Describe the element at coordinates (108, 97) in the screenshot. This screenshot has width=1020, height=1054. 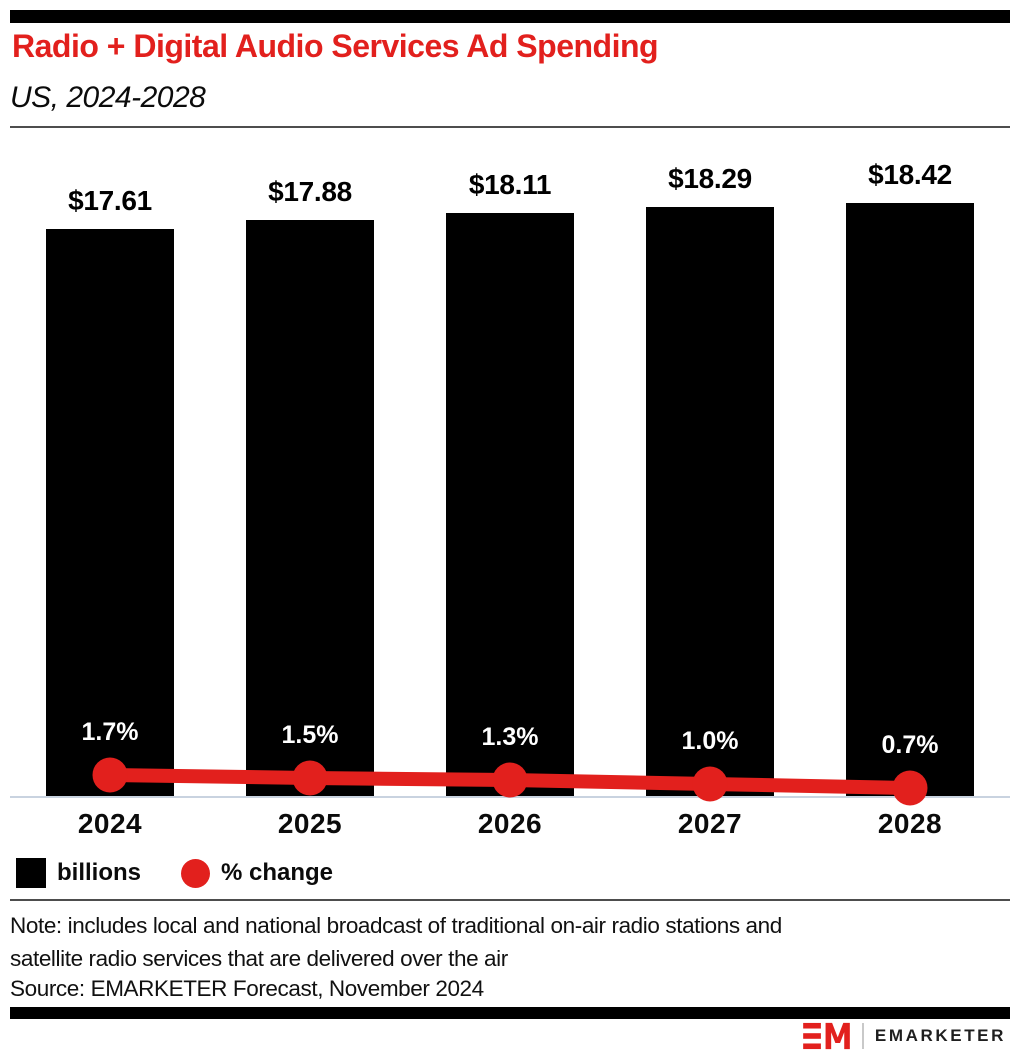
I see `page-subtitle: US, 2024-2028` at that location.